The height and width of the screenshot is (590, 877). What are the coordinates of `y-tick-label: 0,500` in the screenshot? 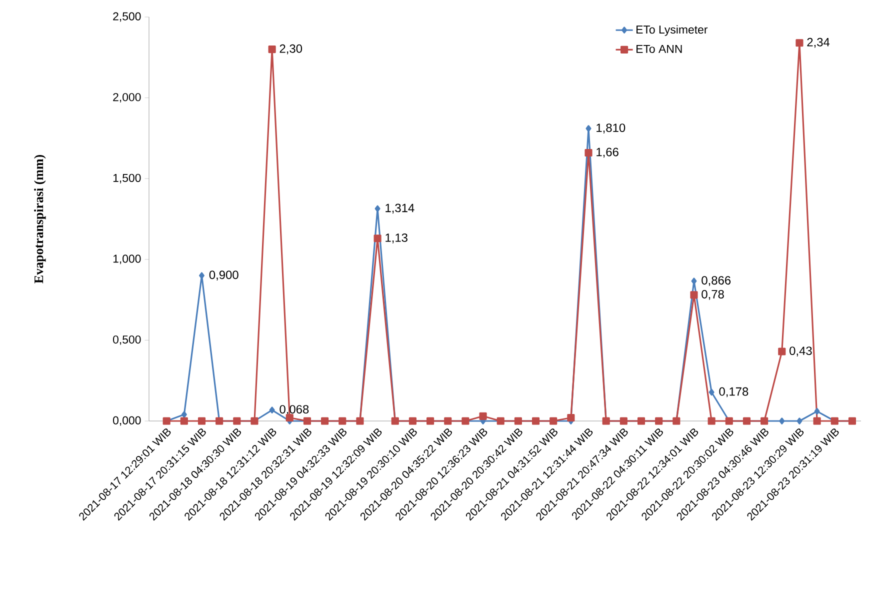 It's located at (127, 340).